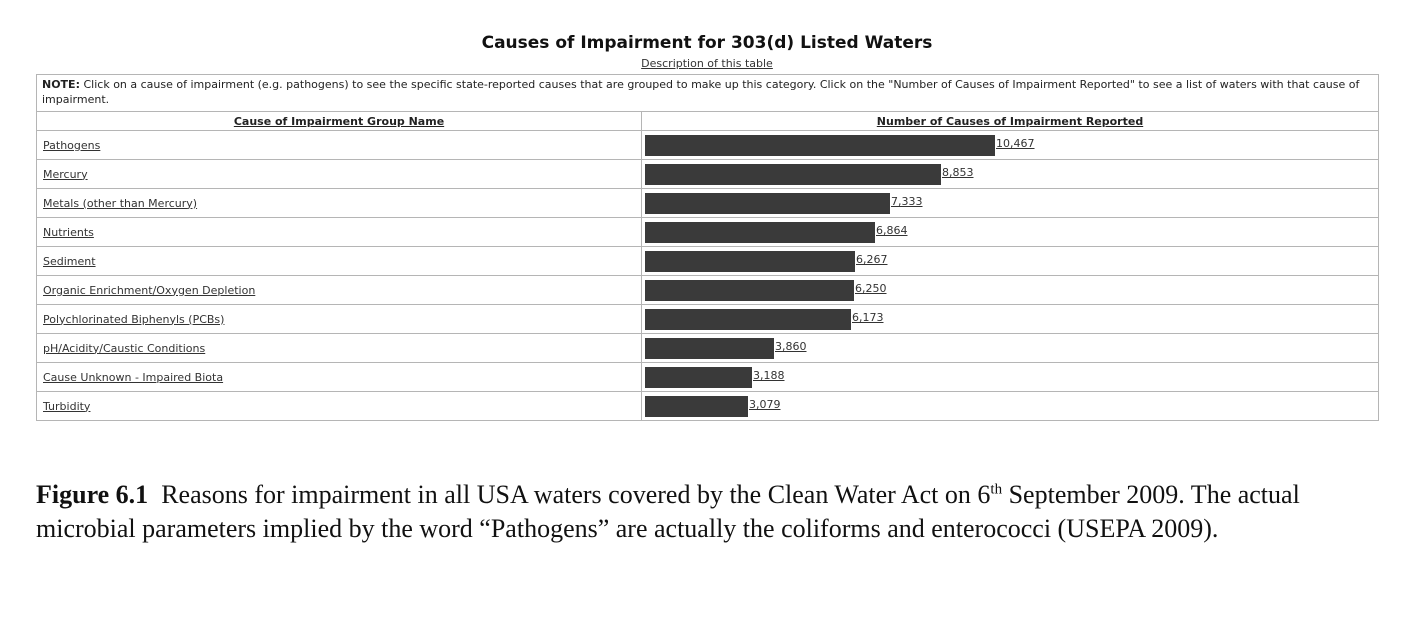 The image size is (1413, 629). Describe the element at coordinates (1010, 406) in the screenshot. I see `count-bar-cell: 3,079` at that location.